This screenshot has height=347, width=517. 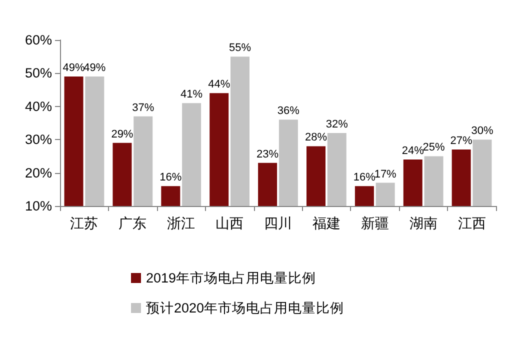 What do you see at coordinates (219, 84) in the screenshot?
I see `data-label: 44%` at bounding box center [219, 84].